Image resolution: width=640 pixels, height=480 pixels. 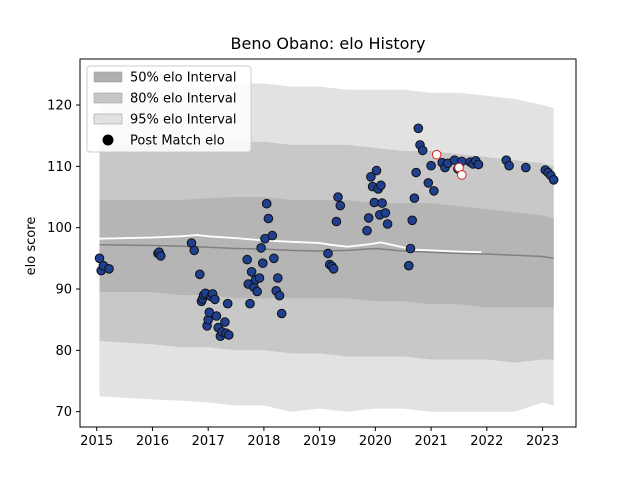 What do you see at coordinates (59, 228) in the screenshot?
I see `y-tick-label: 100` at bounding box center [59, 228].